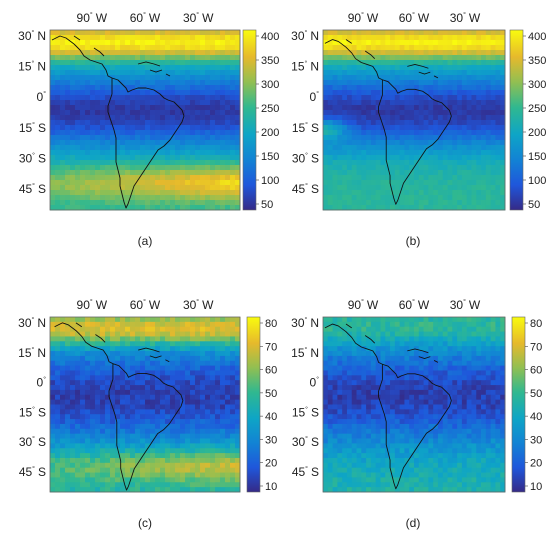  Describe the element at coordinates (26, 472) in the screenshot. I see `lat-tick-number: 45` at that location.